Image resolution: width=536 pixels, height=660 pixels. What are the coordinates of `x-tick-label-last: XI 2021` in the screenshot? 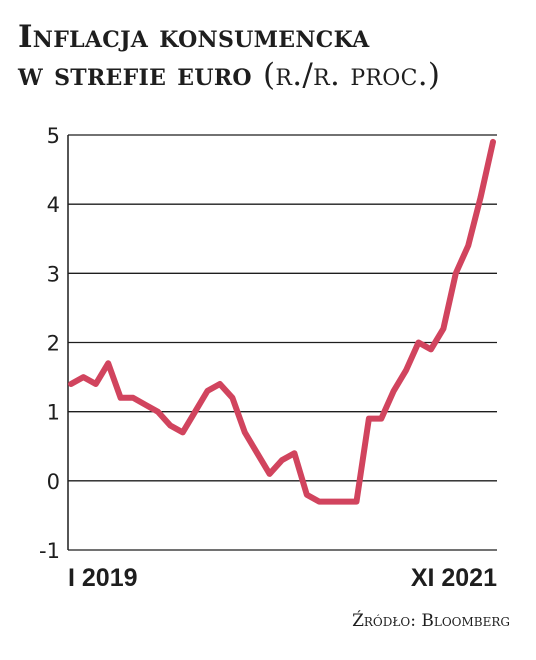 It's located at (454, 578).